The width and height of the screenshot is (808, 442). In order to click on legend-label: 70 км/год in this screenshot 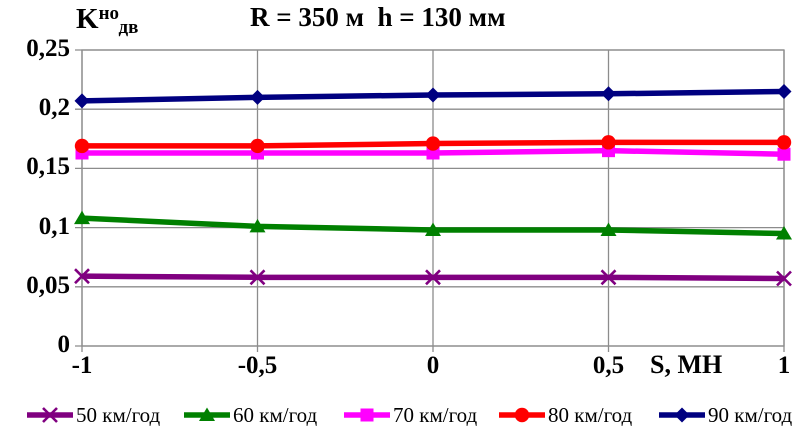, I will do `click(435, 414)`.